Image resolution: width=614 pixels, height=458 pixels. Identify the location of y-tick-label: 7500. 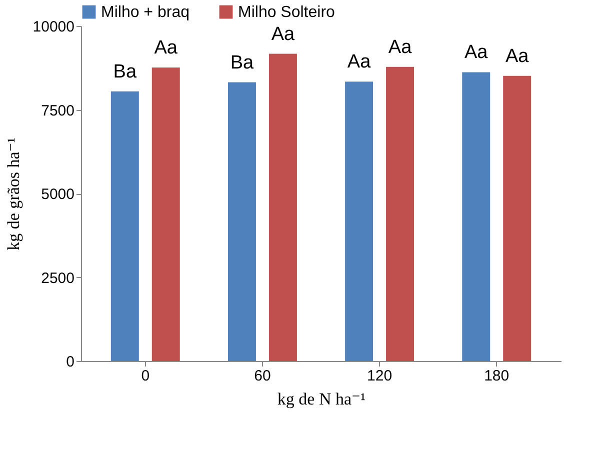
(57, 111).